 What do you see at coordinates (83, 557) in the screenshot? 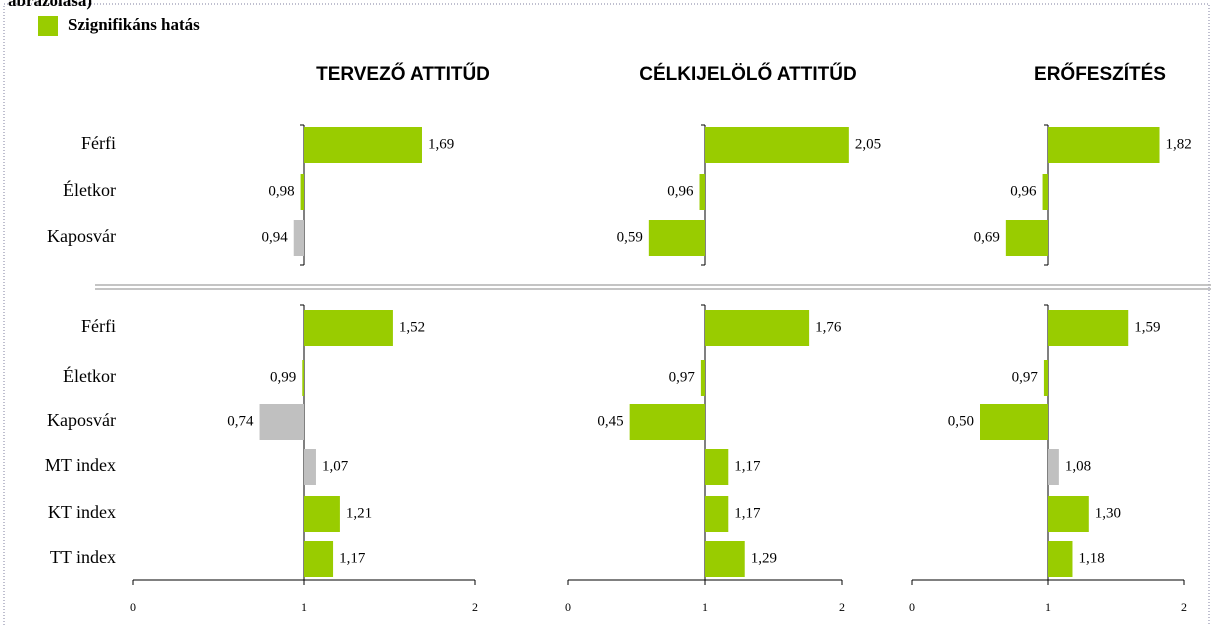
I see `category-label: TT index` at bounding box center [83, 557].